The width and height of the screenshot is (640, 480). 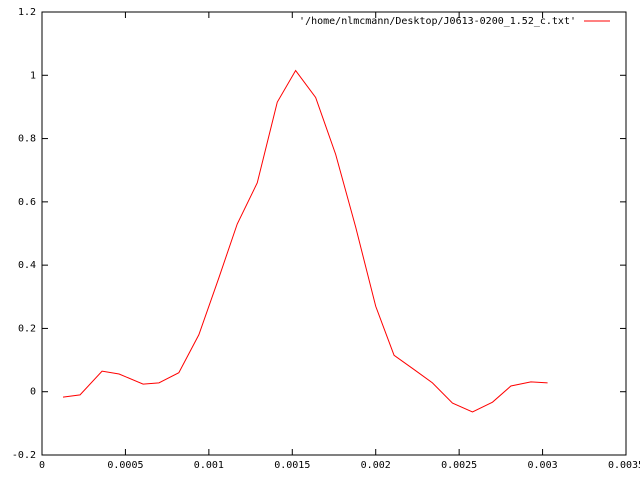 I want to click on y-tick-label: 0.6, so click(x=27, y=202).